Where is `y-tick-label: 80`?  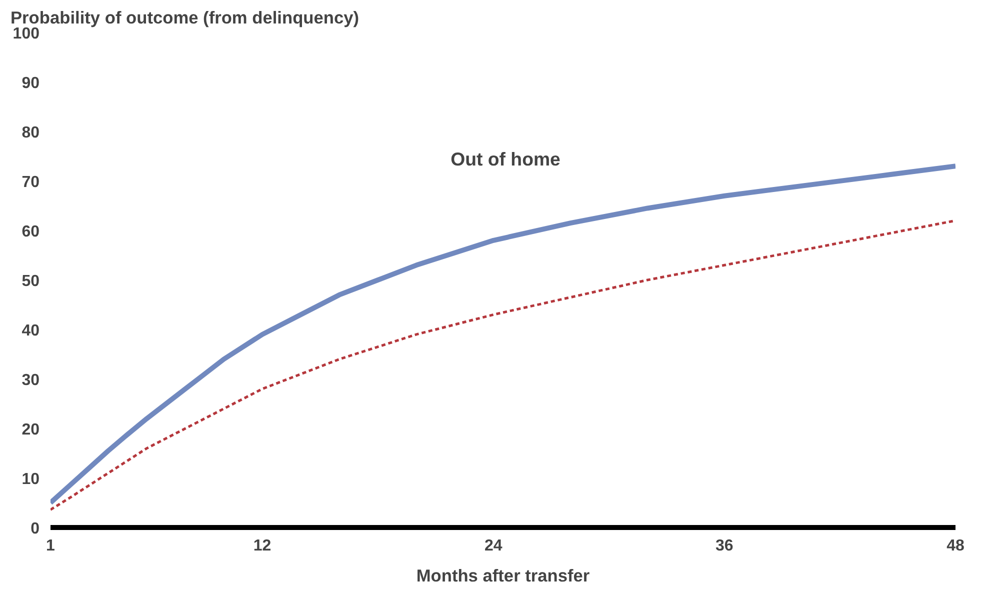
y-tick-label: 80 is located at coordinates (31, 133).